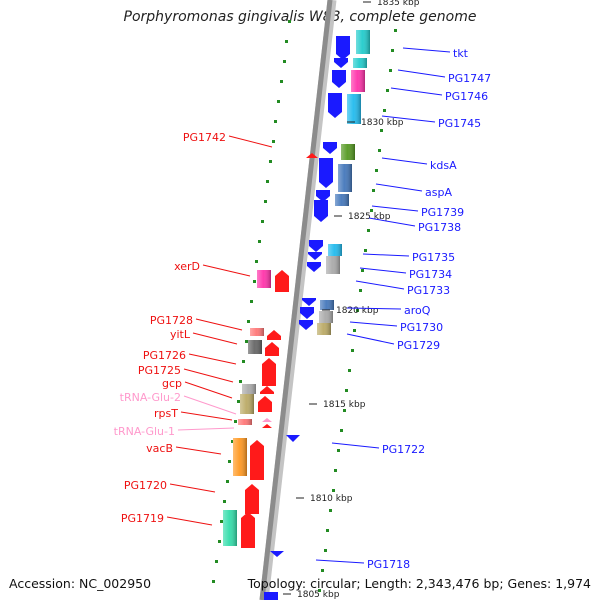 Image resolution: width=600 pixels, height=600 pixels. I want to click on gene-label-reverse: vacB, so click(159, 448).